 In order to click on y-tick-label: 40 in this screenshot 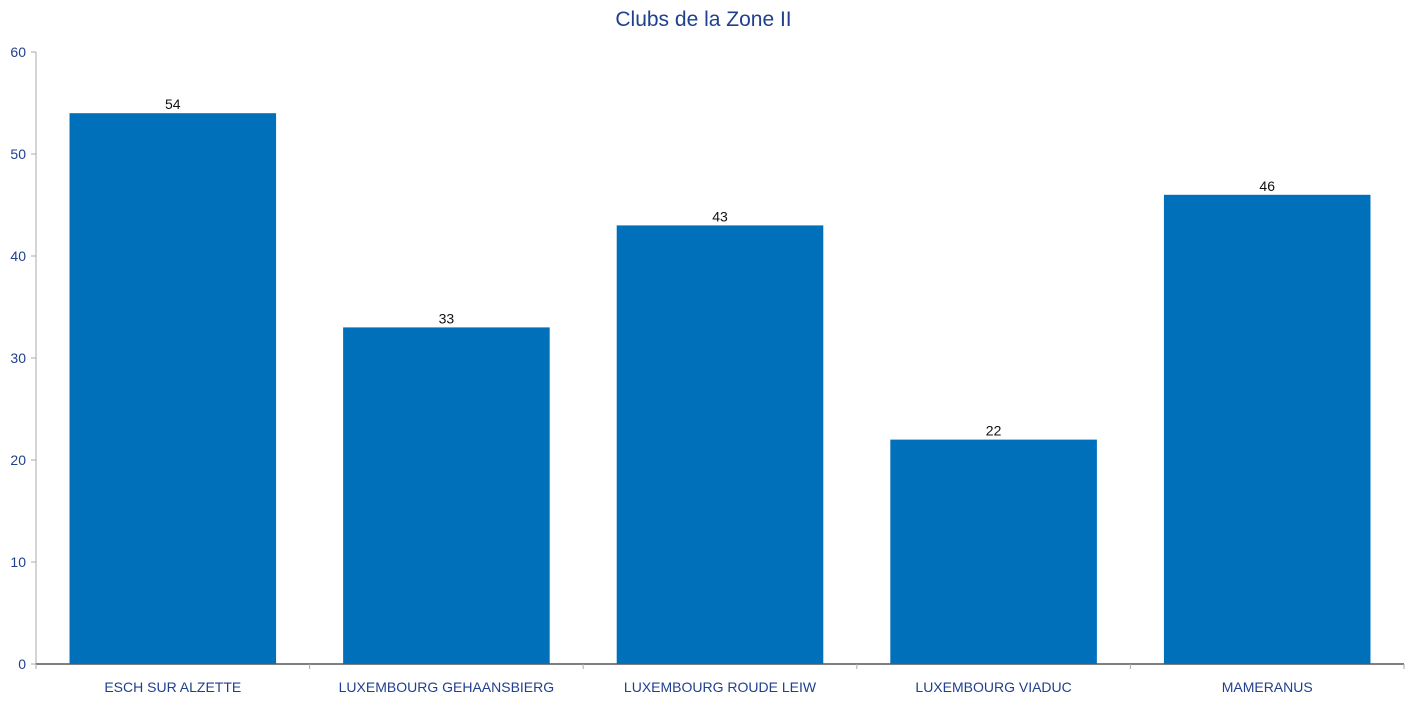, I will do `click(18, 256)`.